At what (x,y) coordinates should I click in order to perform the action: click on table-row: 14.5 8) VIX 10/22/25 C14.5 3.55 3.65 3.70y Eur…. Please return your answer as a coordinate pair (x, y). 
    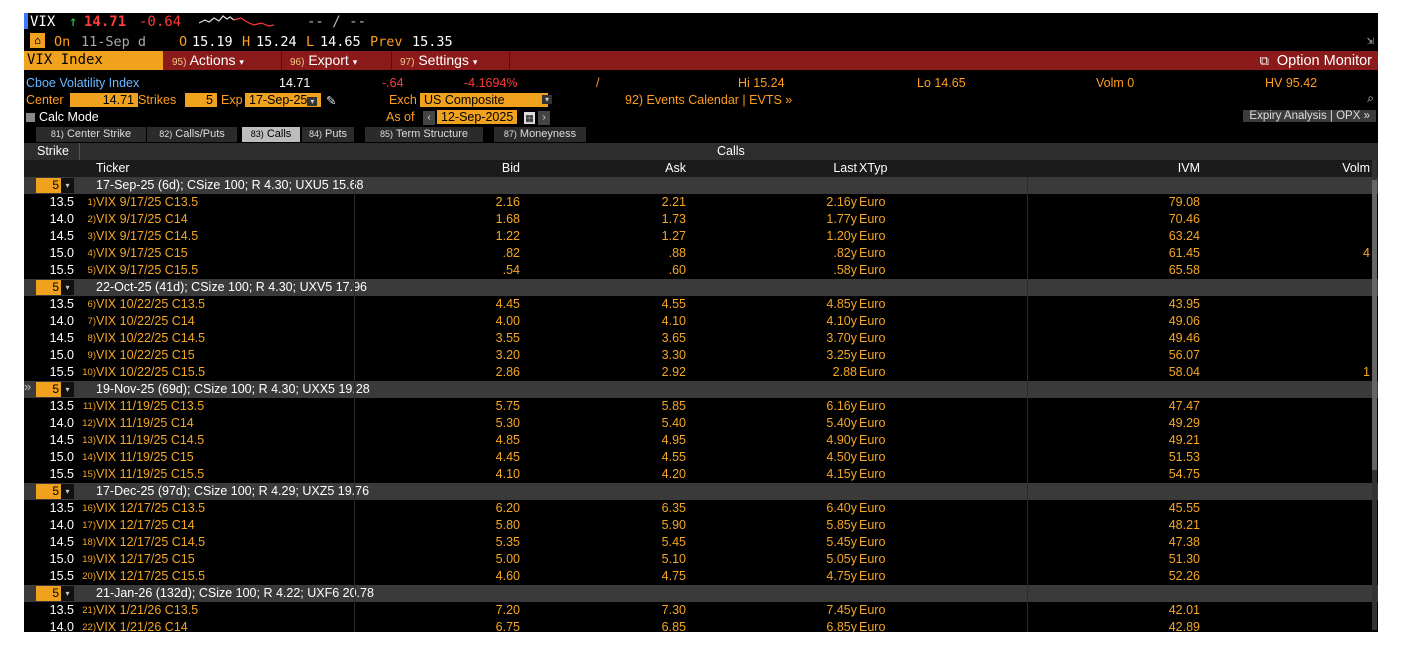
    Looking at the image, I should click on (701, 338).